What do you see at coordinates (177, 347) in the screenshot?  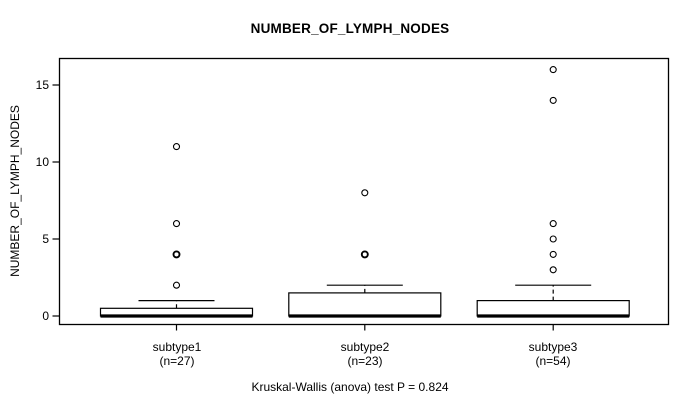 I see `group-name: subtype1` at bounding box center [177, 347].